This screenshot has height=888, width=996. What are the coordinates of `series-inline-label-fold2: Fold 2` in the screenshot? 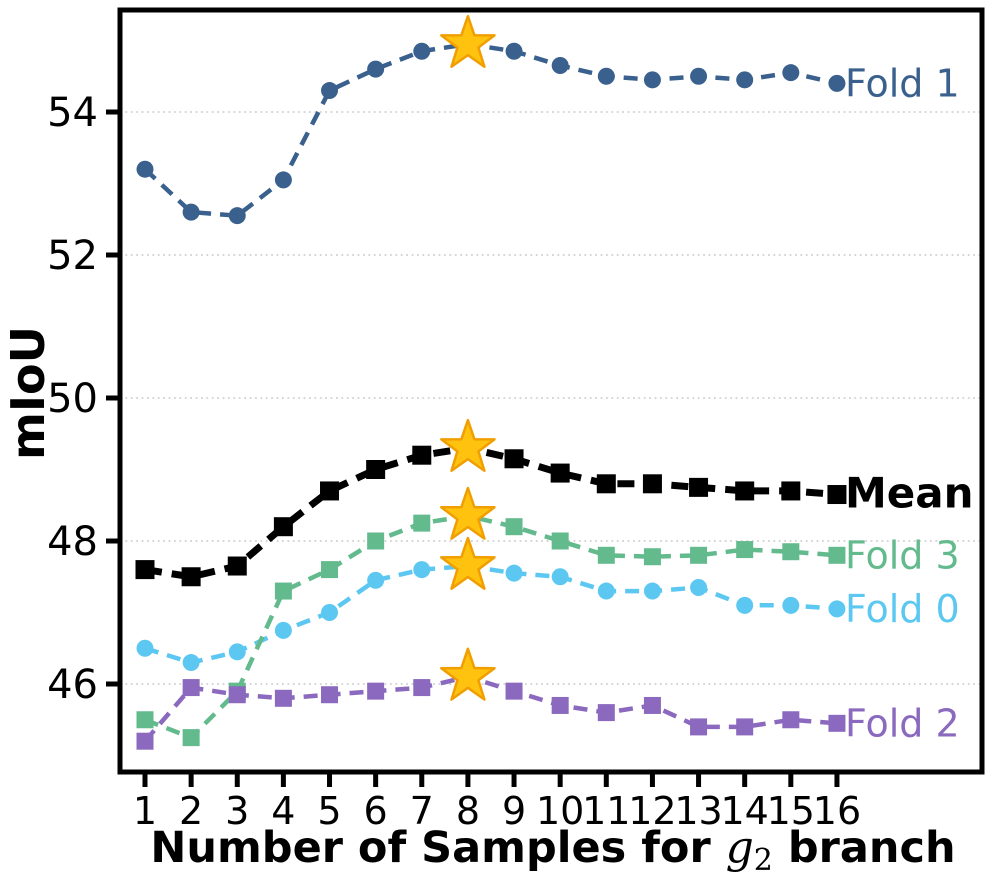 It's located at (902, 723).